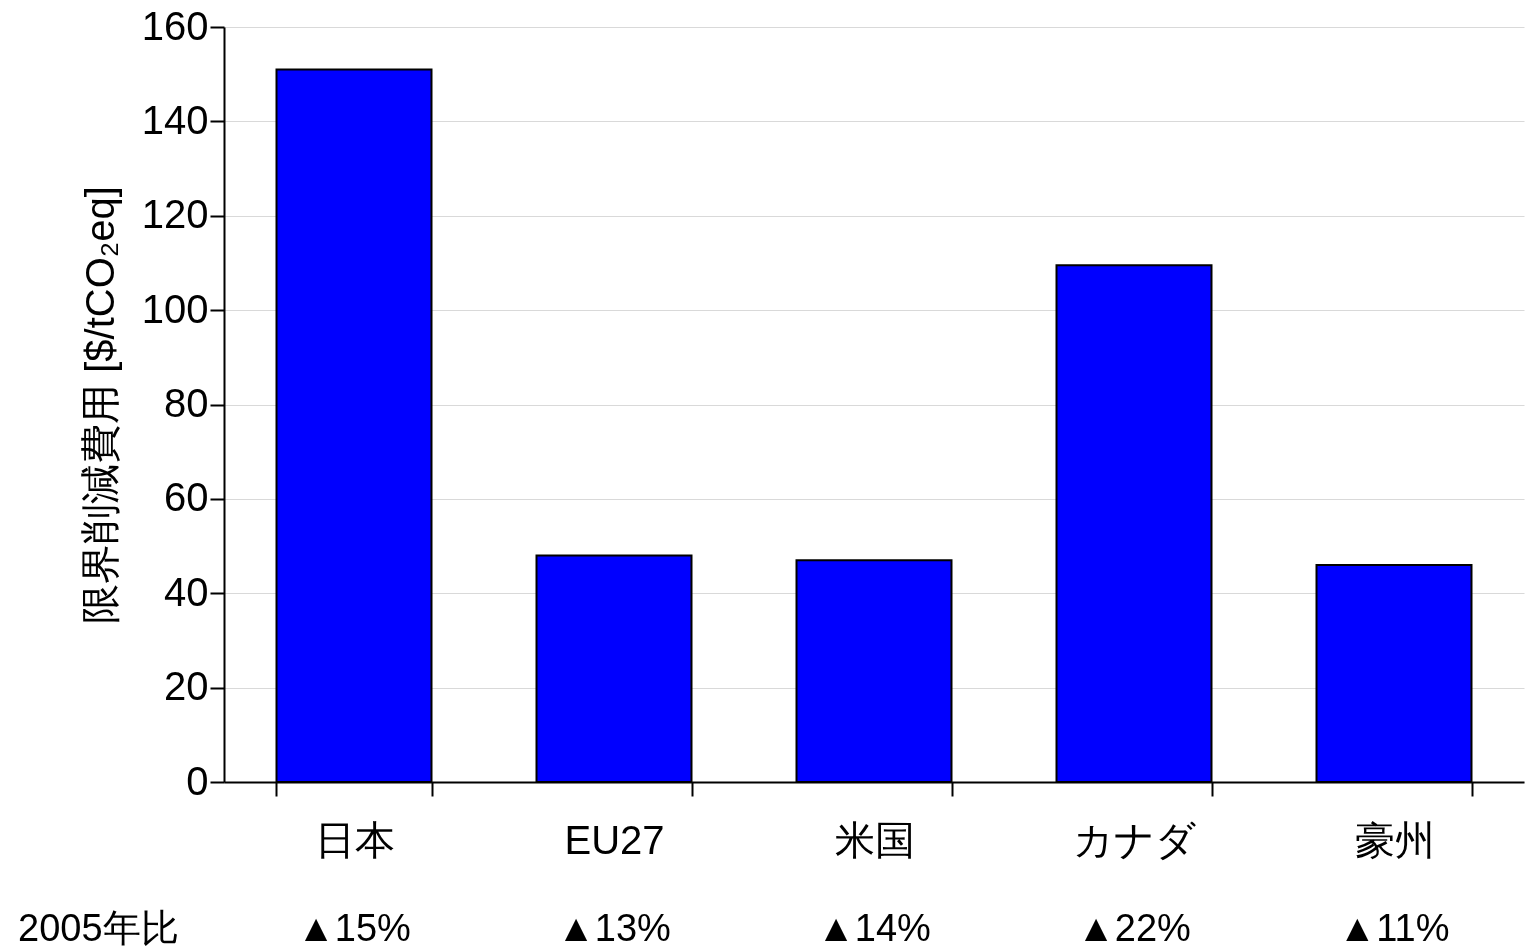  I want to click on text: ▲13%, so click(614, 928).